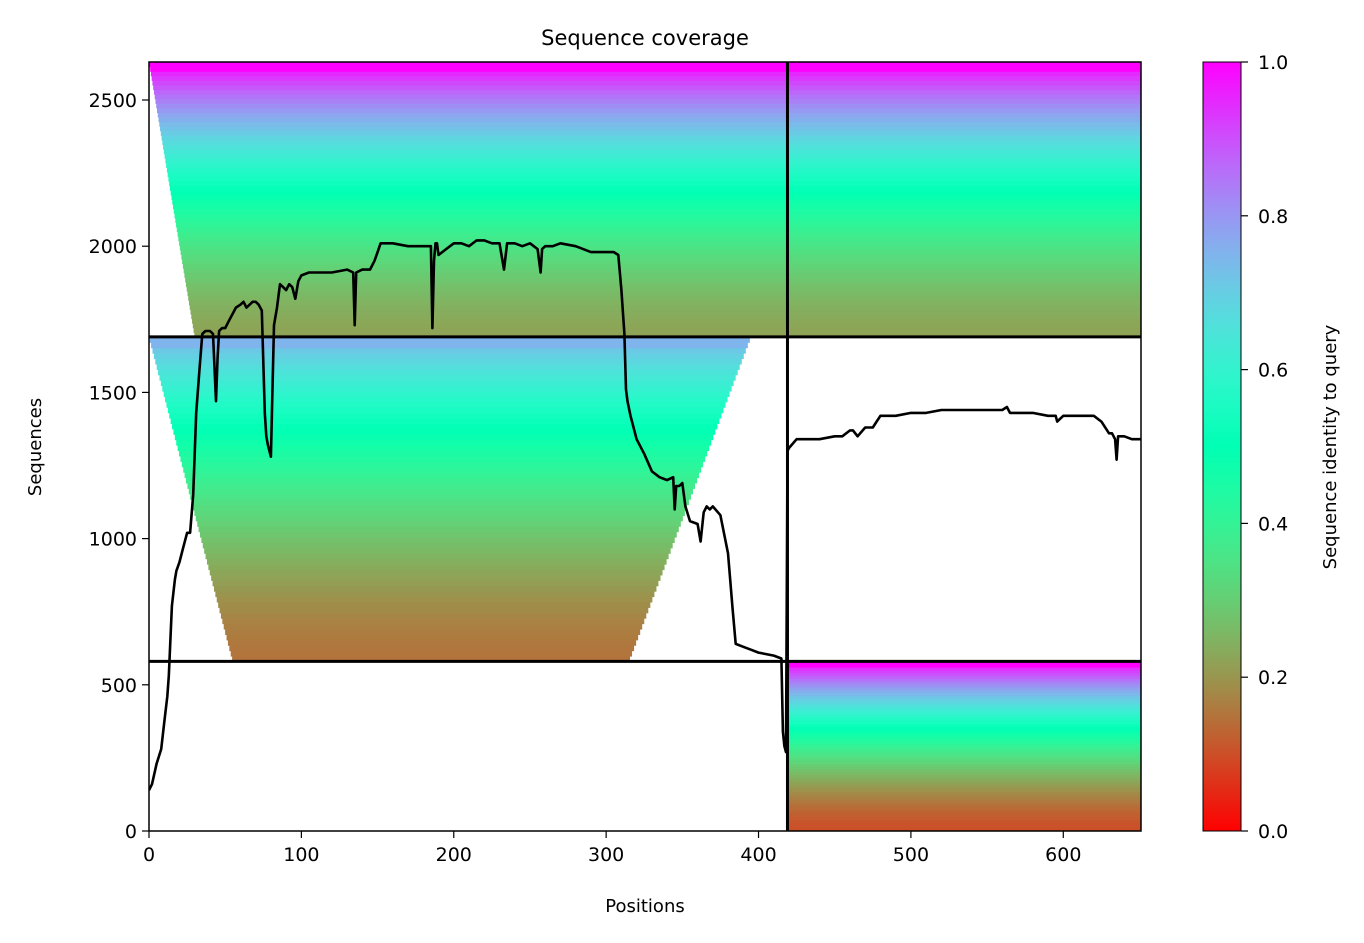 The width and height of the screenshot is (1364, 943). Describe the element at coordinates (644, 906) in the screenshot. I see `x-axis-label: Positions` at that location.